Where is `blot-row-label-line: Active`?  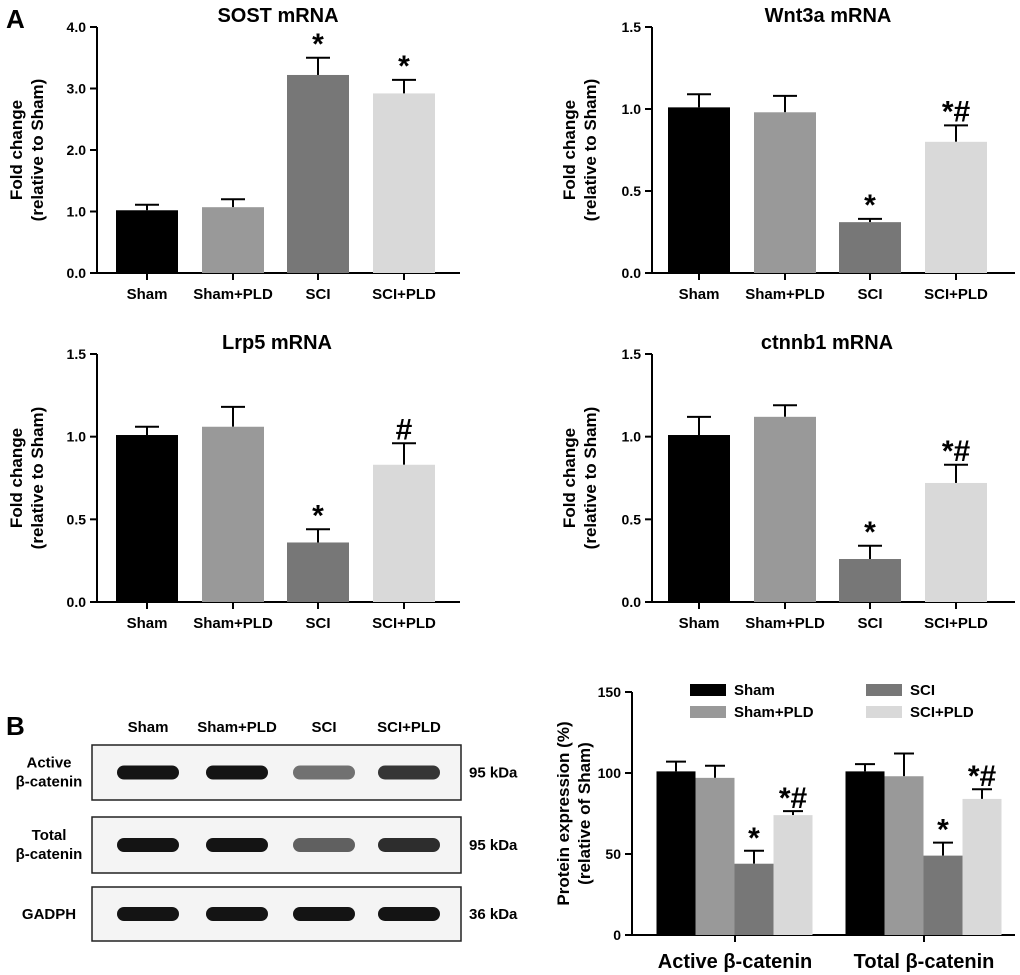 blot-row-label-line: Active is located at coordinates (48, 763).